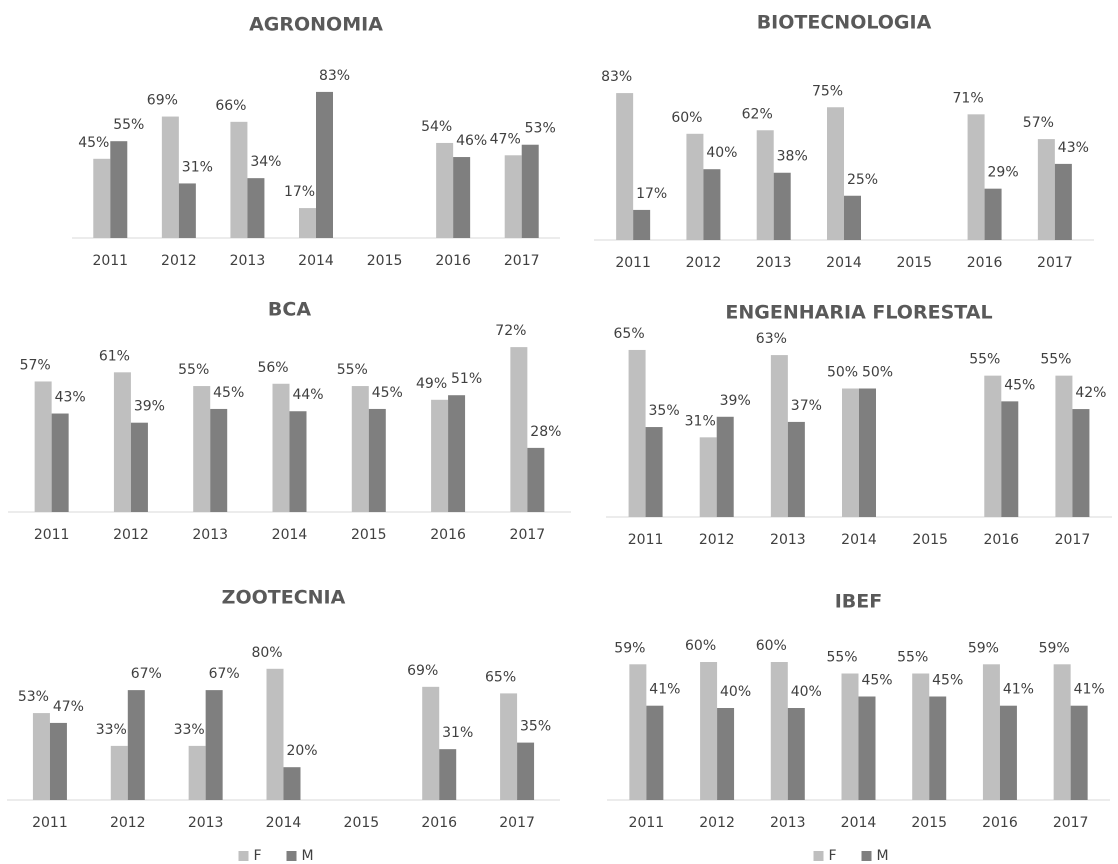 Image resolution: width=1118 pixels, height=864 pixels. I want to click on data-label: 34%, so click(265, 162).